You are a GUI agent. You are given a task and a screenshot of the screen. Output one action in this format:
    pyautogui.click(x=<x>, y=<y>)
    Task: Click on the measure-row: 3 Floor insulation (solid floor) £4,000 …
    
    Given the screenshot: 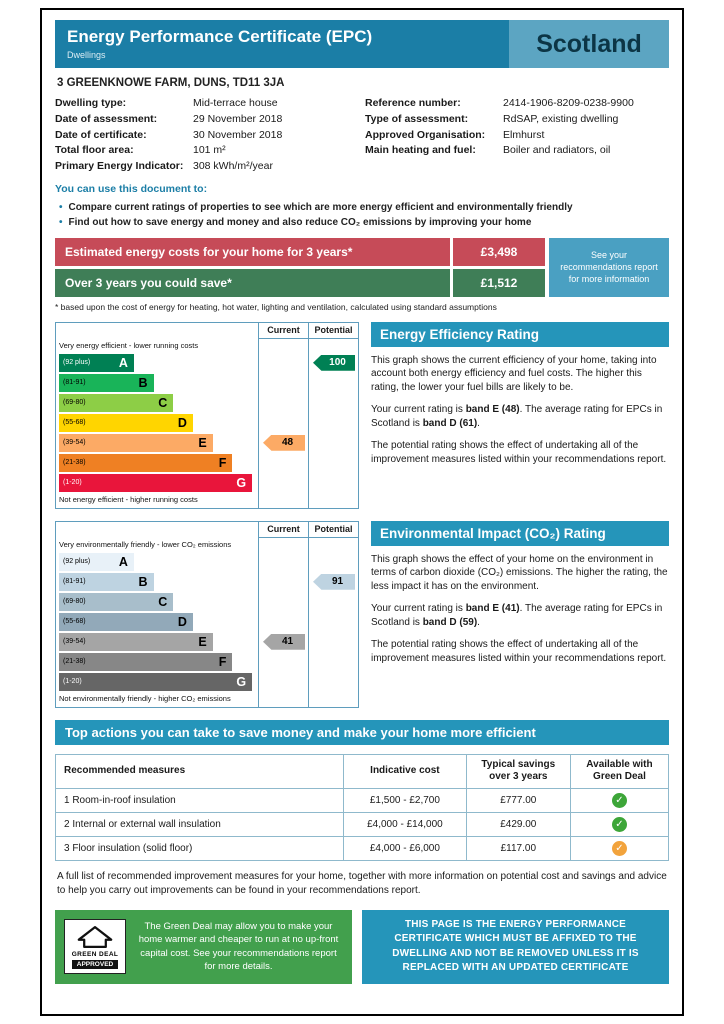 What is the action you would take?
    pyautogui.click(x=362, y=848)
    